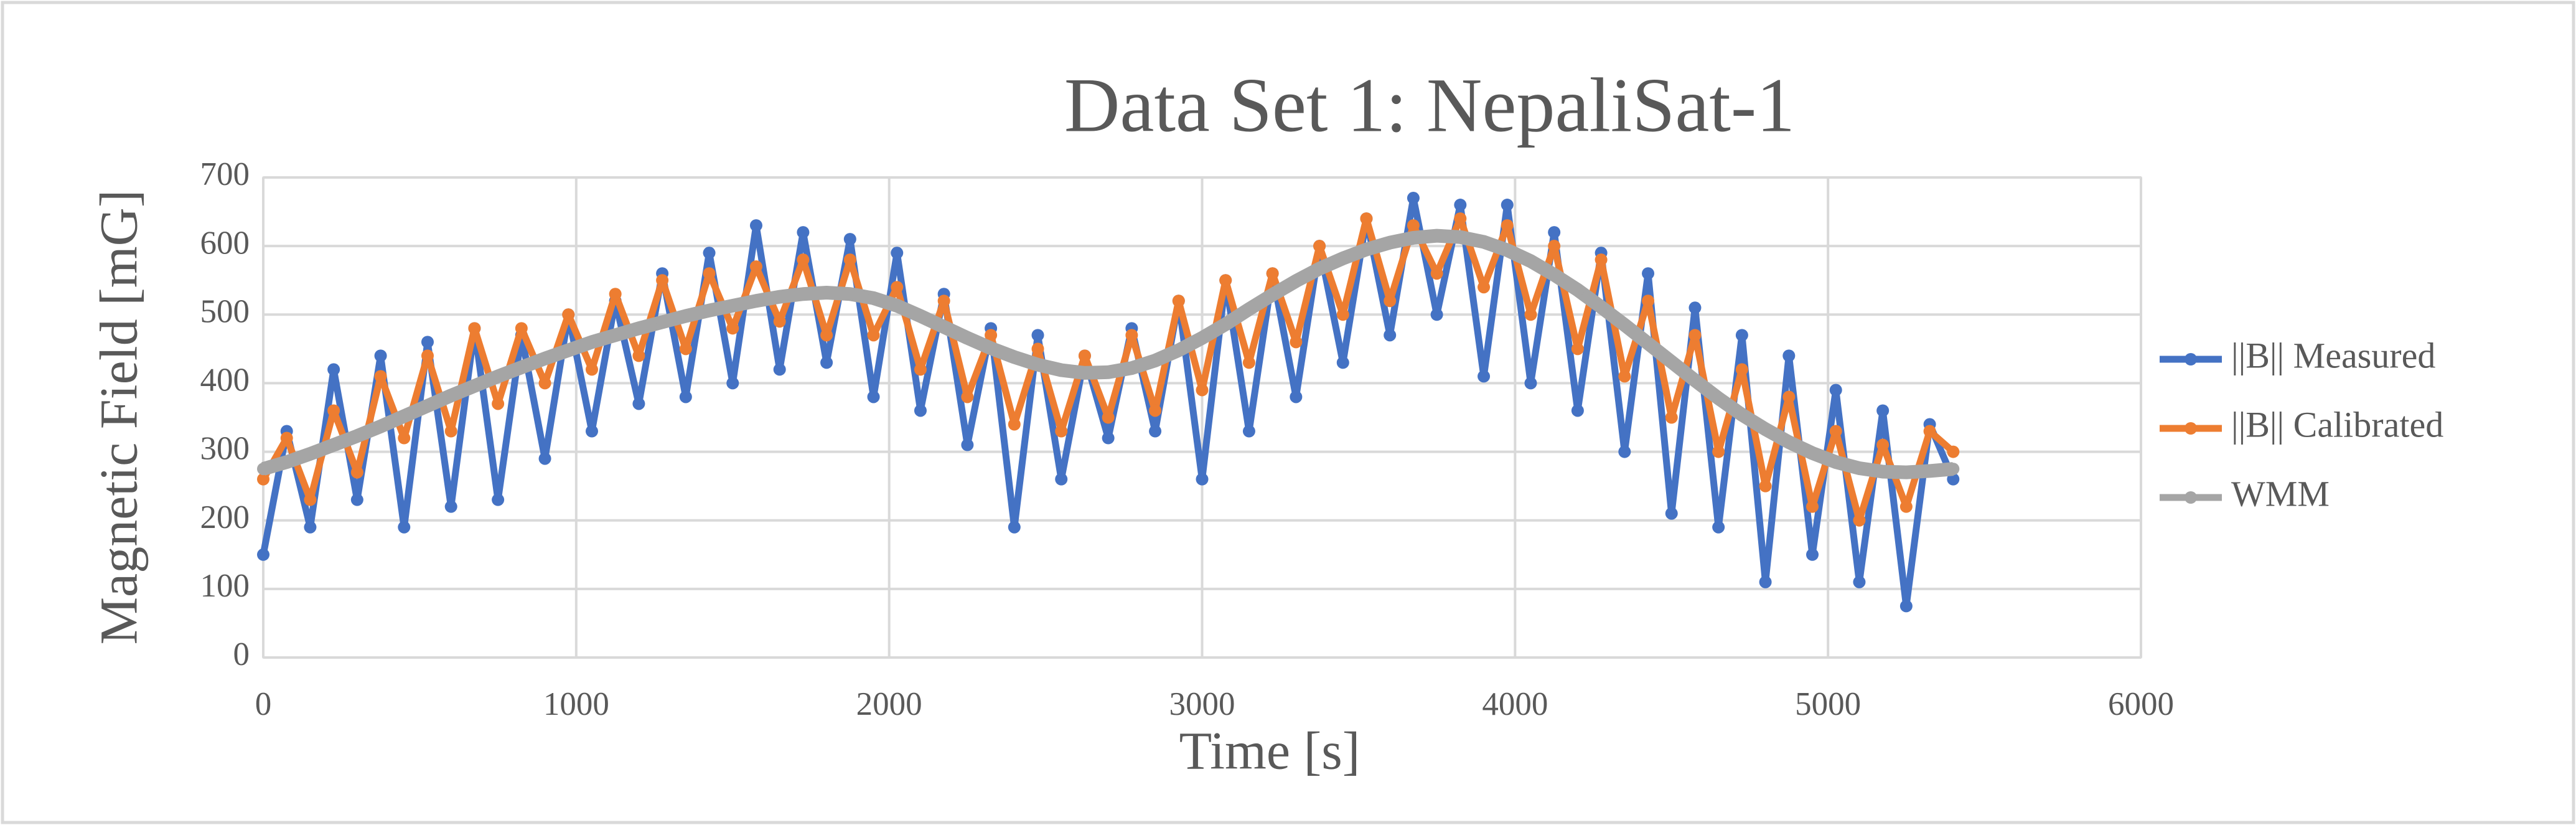 The width and height of the screenshot is (2576, 825). Describe the element at coordinates (1828, 704) in the screenshot. I see `x-tick-label: 5000` at that location.